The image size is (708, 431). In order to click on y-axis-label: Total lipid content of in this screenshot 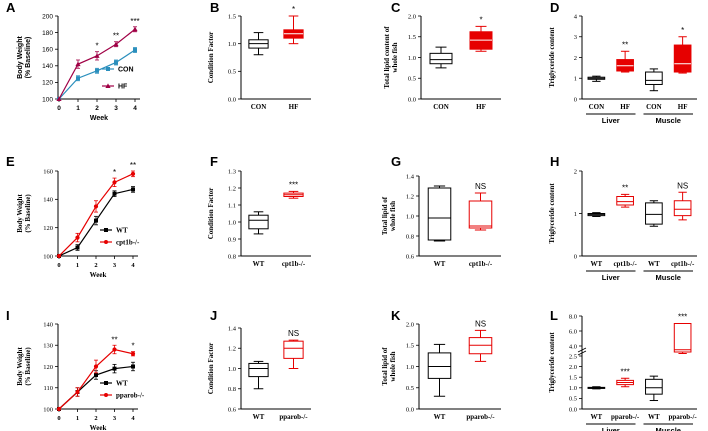, I will do `click(387, 57)`.